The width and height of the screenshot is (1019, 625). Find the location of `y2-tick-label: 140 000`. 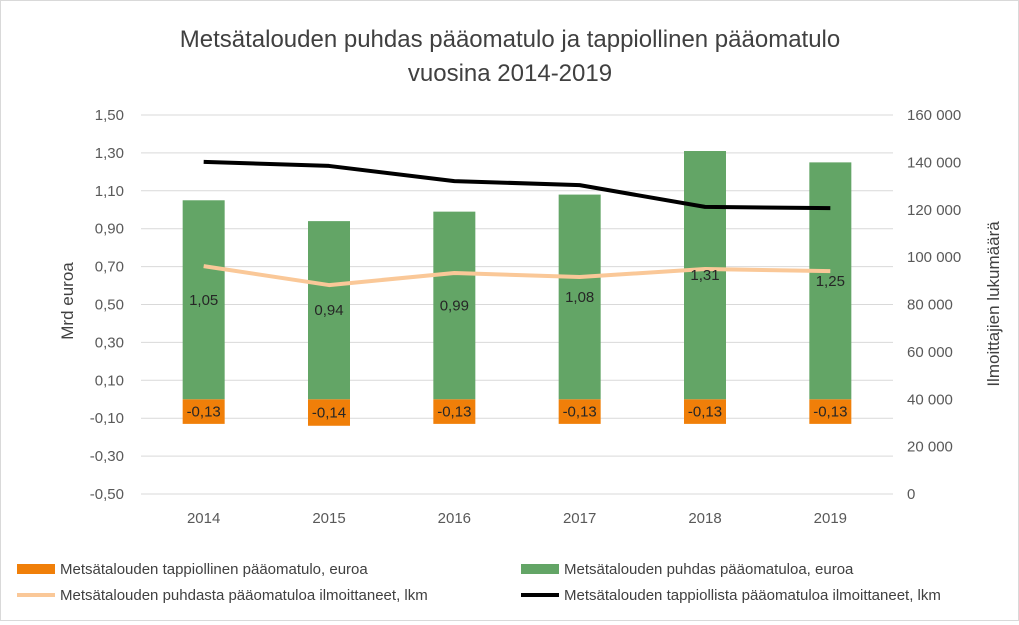

y2-tick-label: 140 000 is located at coordinates (934, 162).